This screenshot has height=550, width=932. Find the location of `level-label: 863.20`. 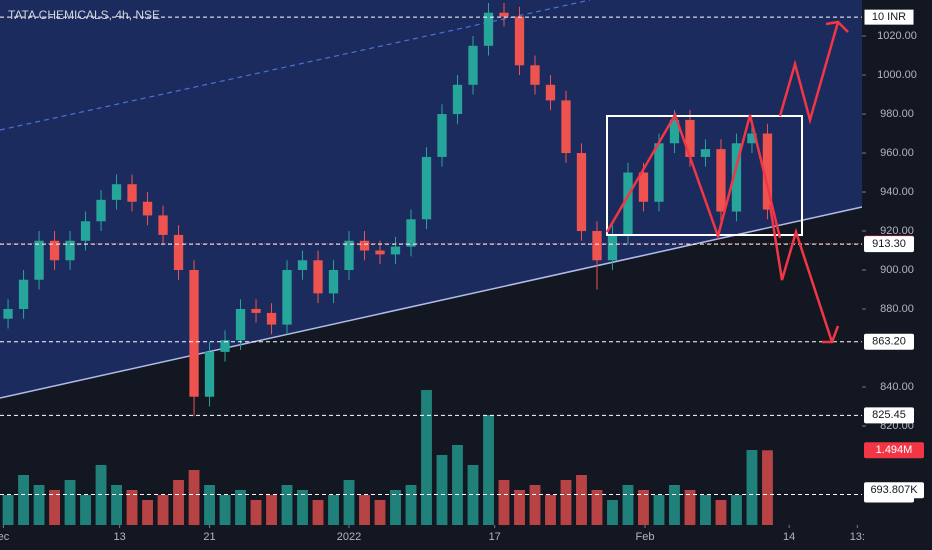

level-label: 863.20 is located at coordinates (889, 342).